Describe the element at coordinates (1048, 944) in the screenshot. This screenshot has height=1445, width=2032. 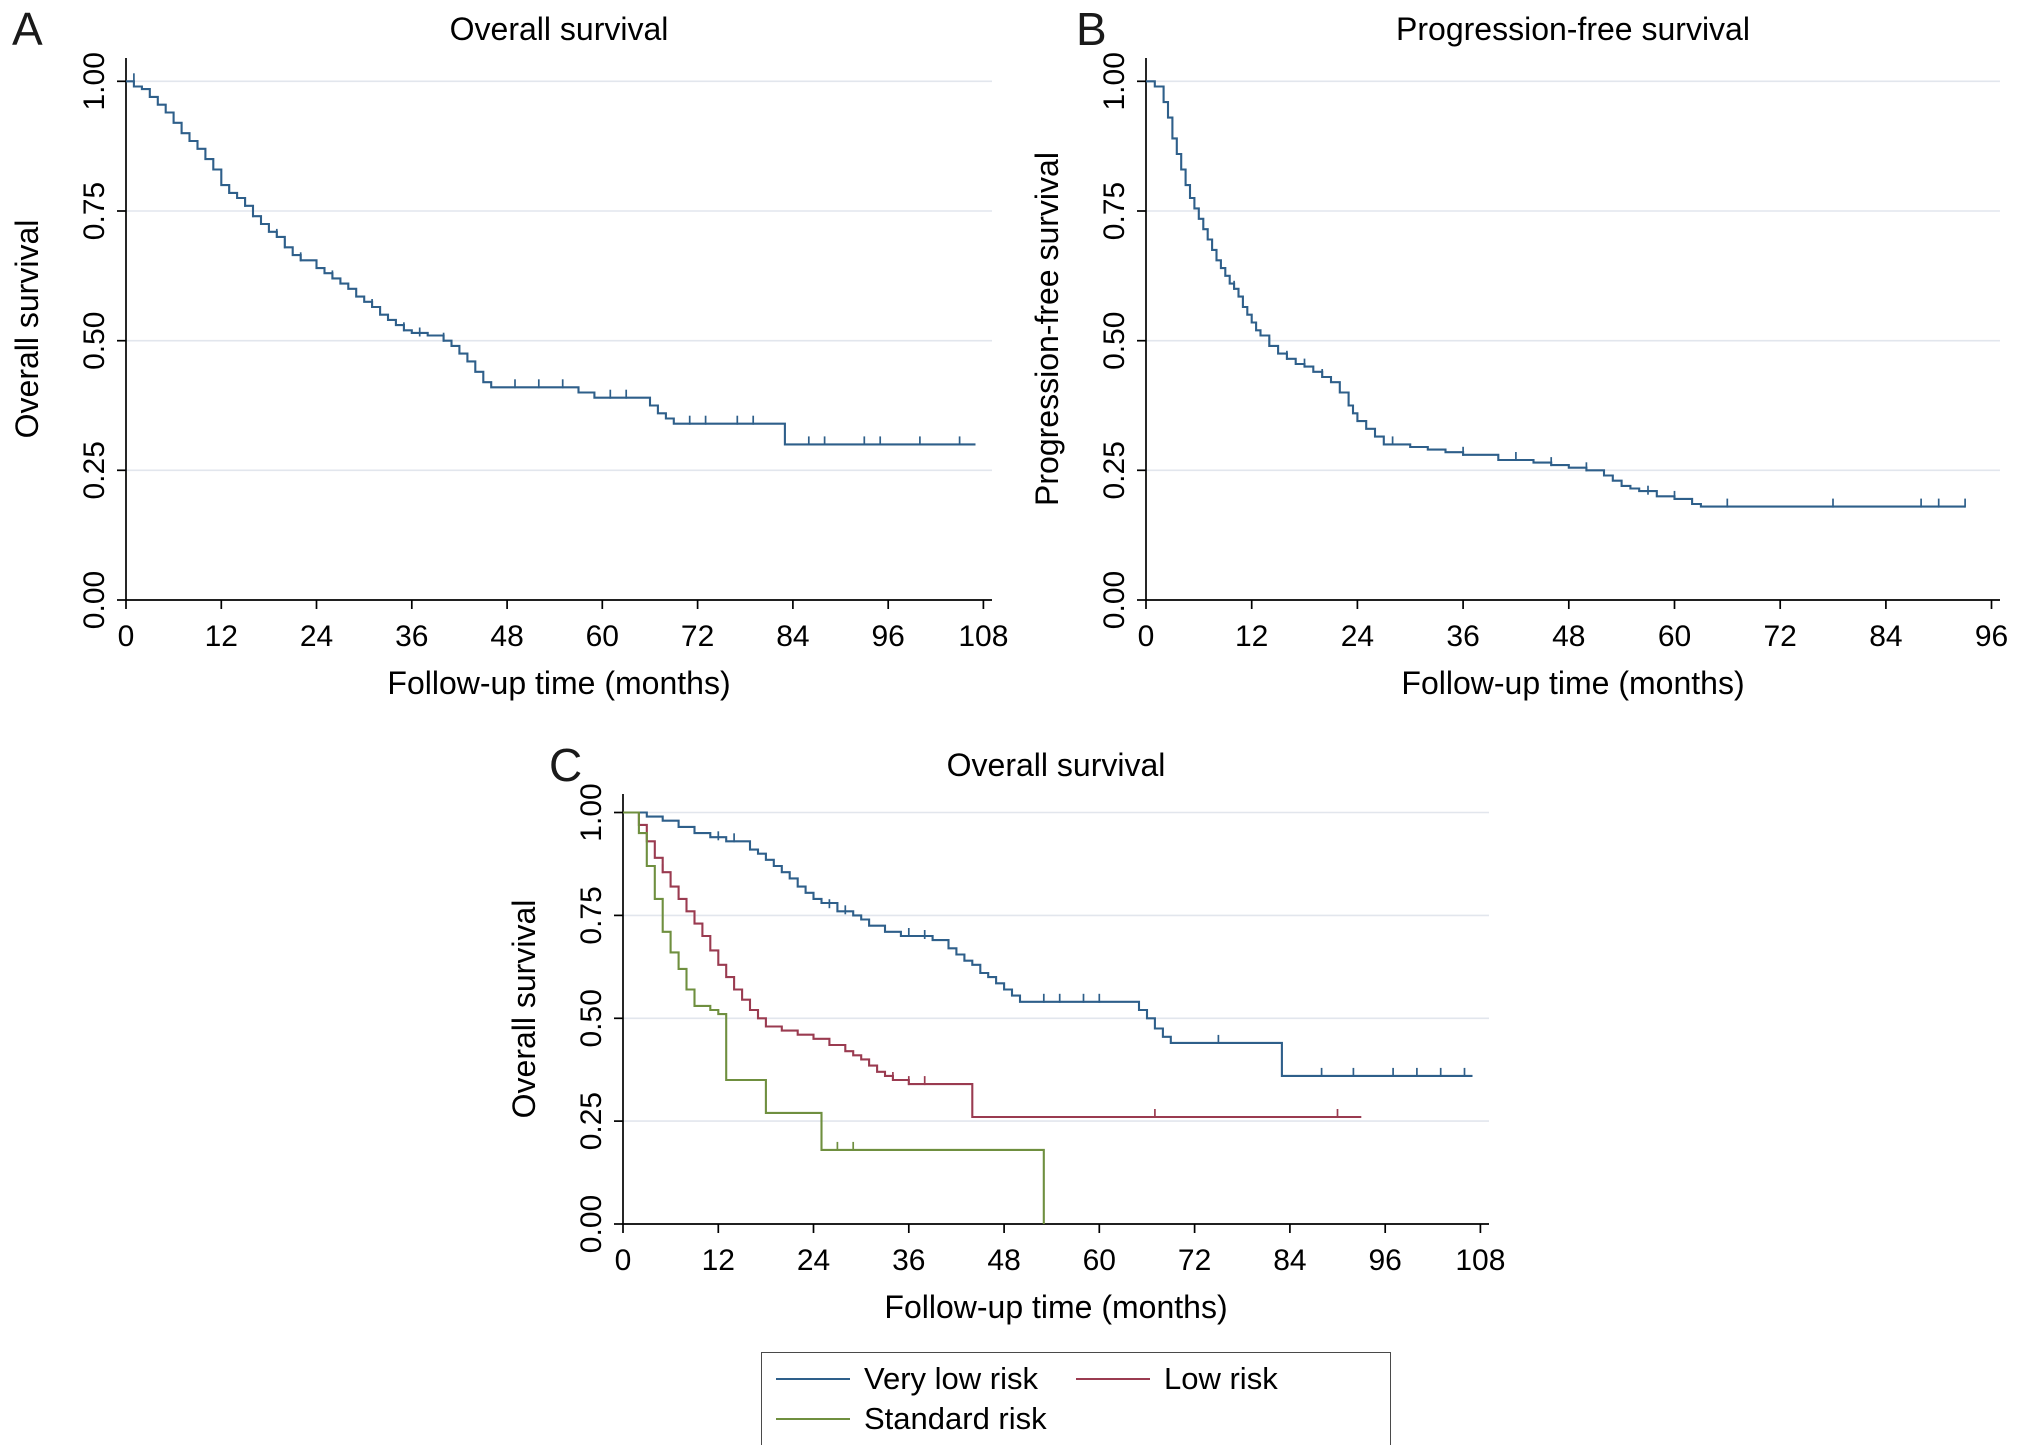
I see `km-curve-very-low-risk` at that location.